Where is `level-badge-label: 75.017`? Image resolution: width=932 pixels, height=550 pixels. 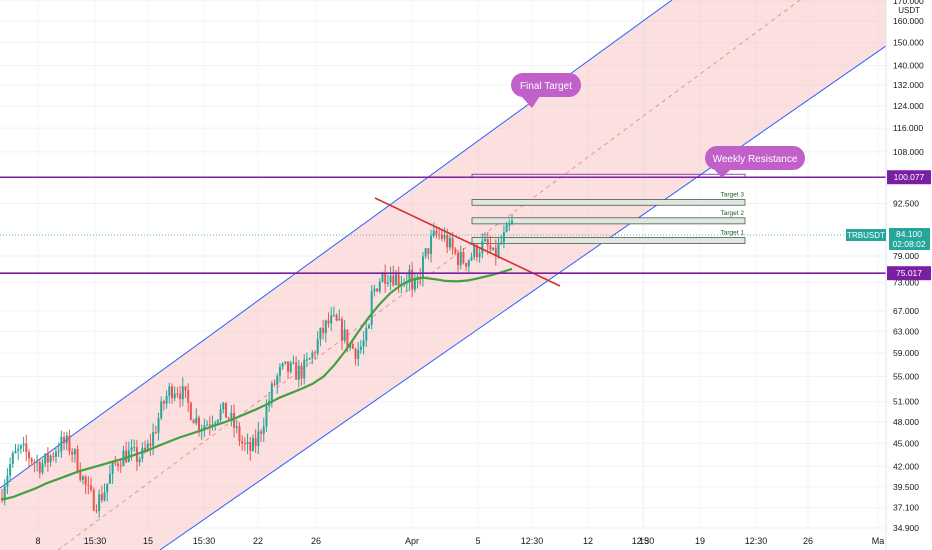 level-badge-label: 75.017 is located at coordinates (909, 273).